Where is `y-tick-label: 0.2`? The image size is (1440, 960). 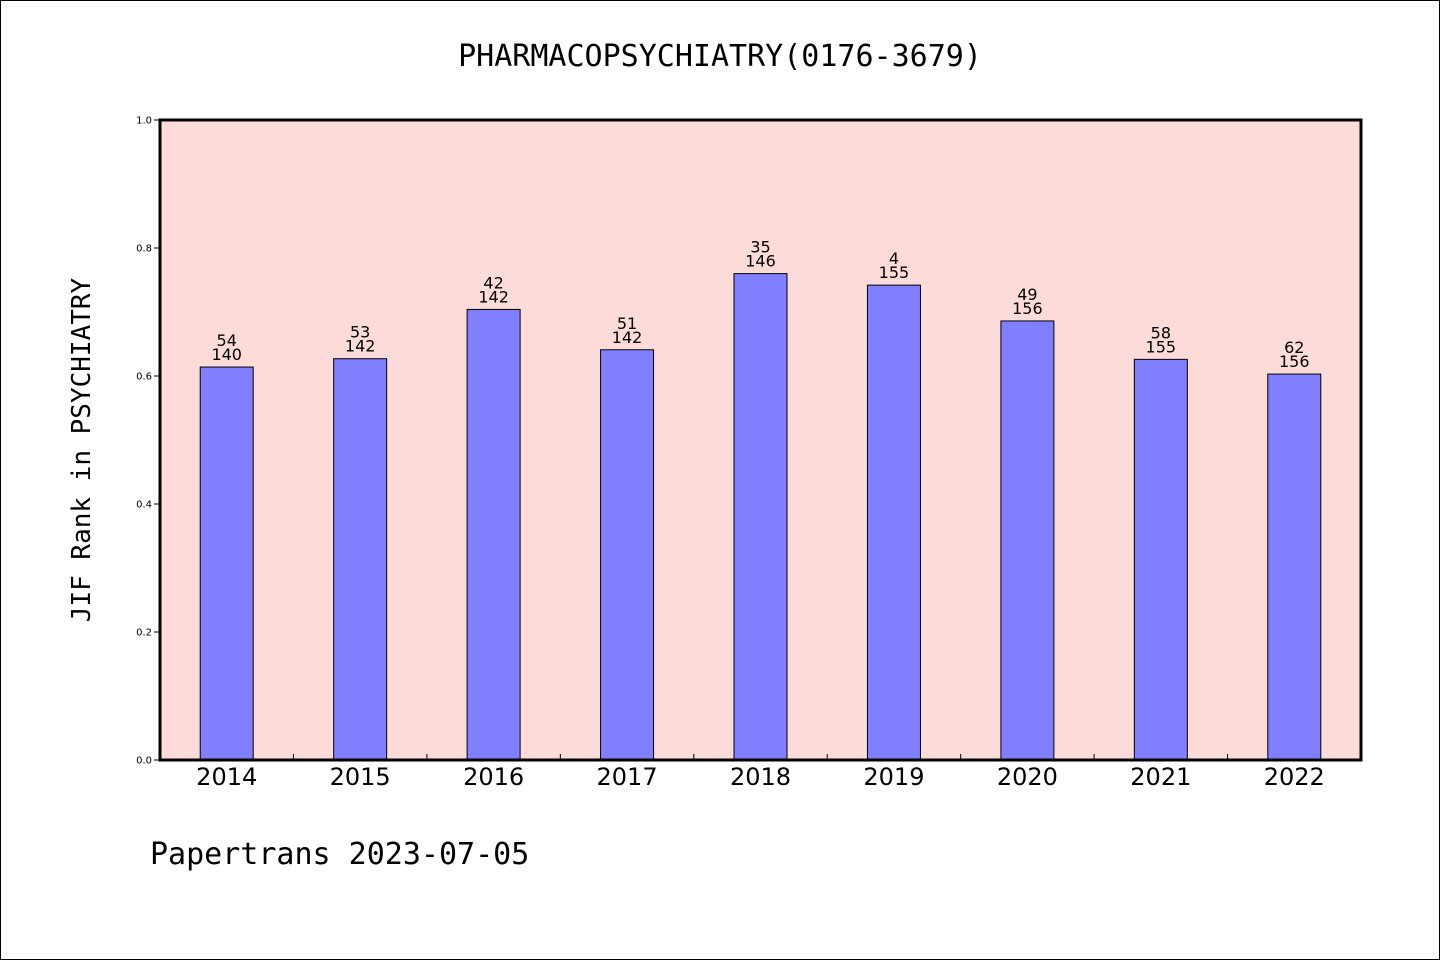
y-tick-label: 0.2 is located at coordinates (144, 633).